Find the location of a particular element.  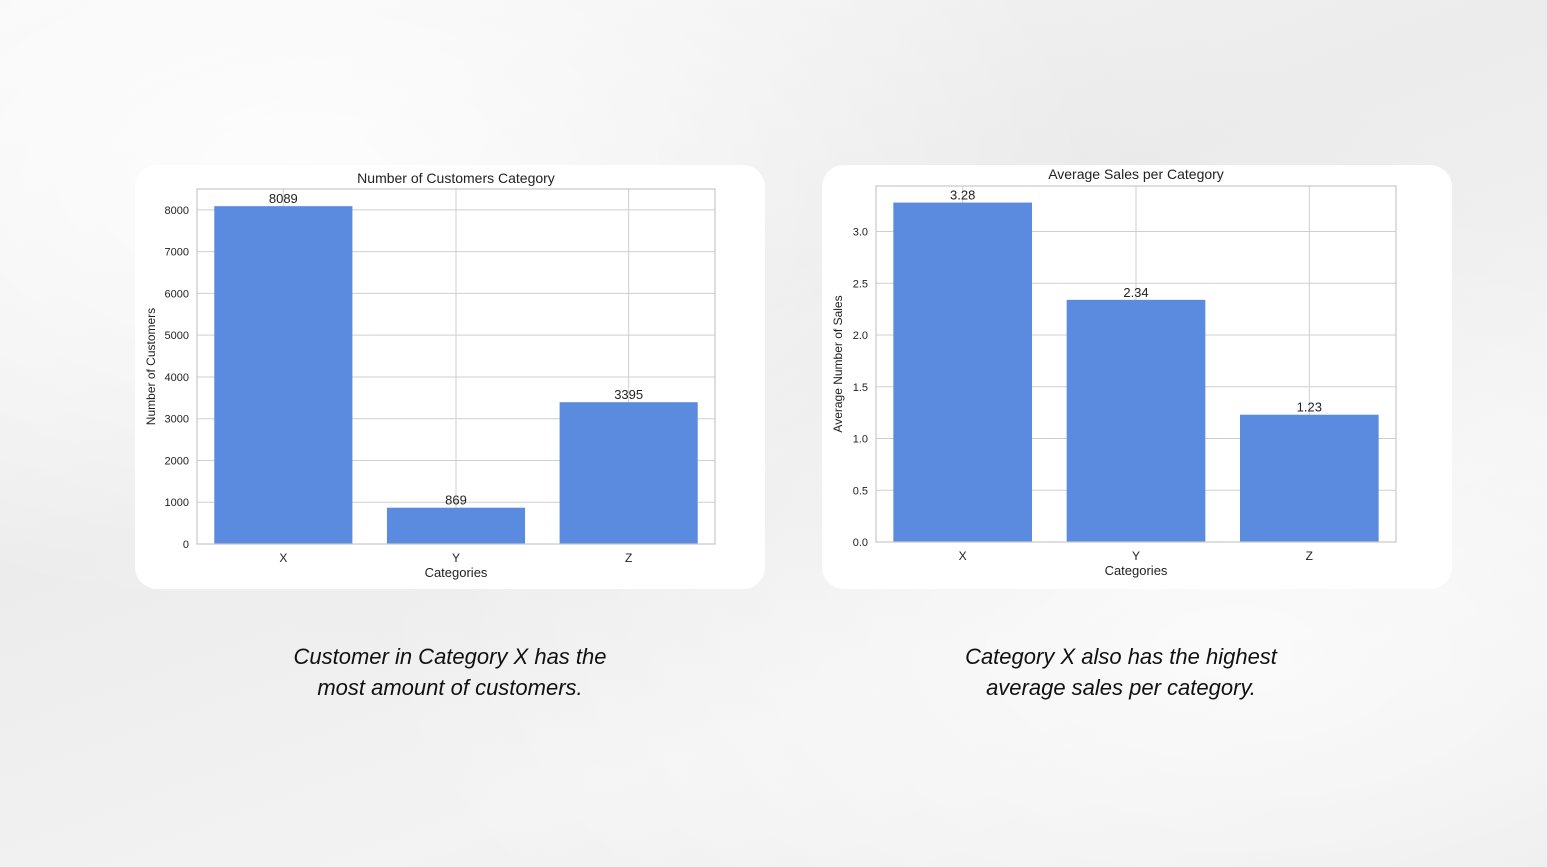

data-label: 869 is located at coordinates (456, 500).